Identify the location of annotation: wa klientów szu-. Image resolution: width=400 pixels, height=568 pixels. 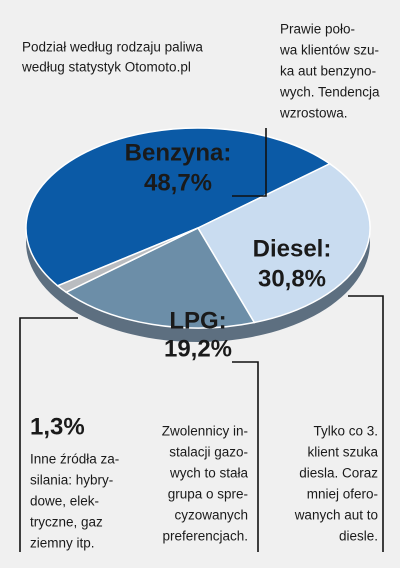
(329, 50).